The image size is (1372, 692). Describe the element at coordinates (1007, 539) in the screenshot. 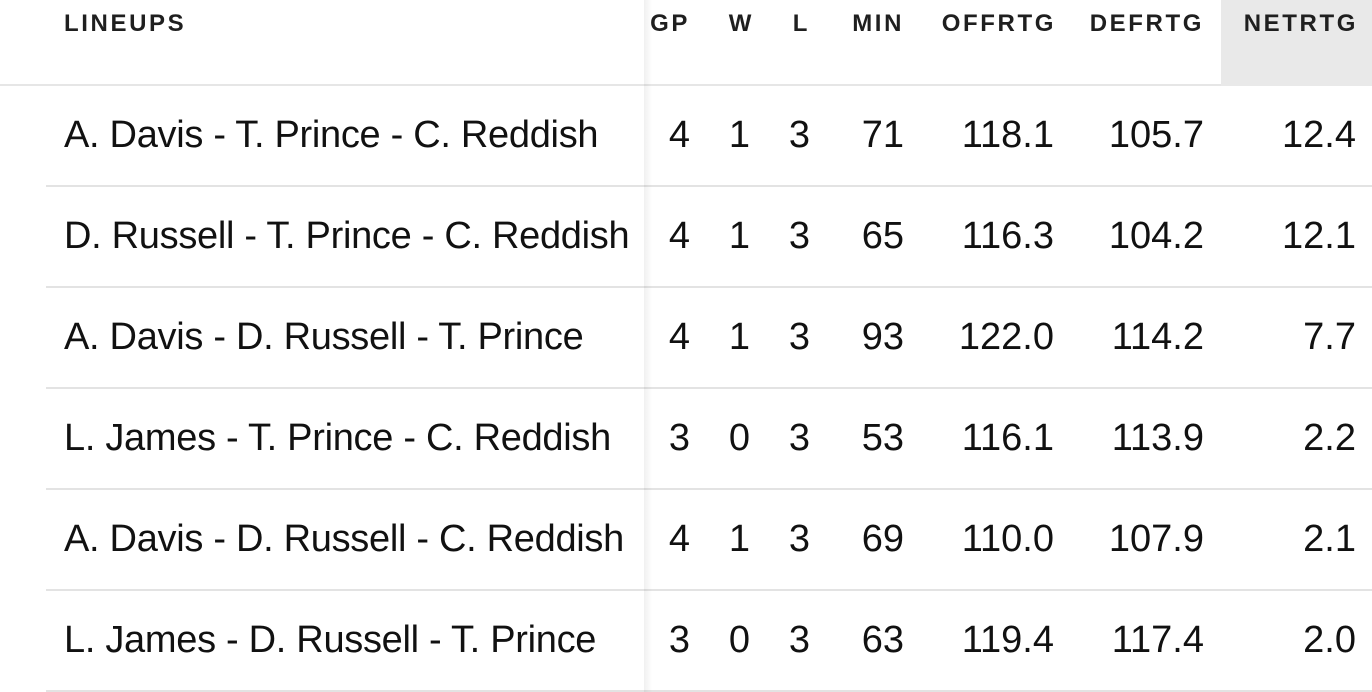

I see `offrtg-cell: 110.0` at that location.